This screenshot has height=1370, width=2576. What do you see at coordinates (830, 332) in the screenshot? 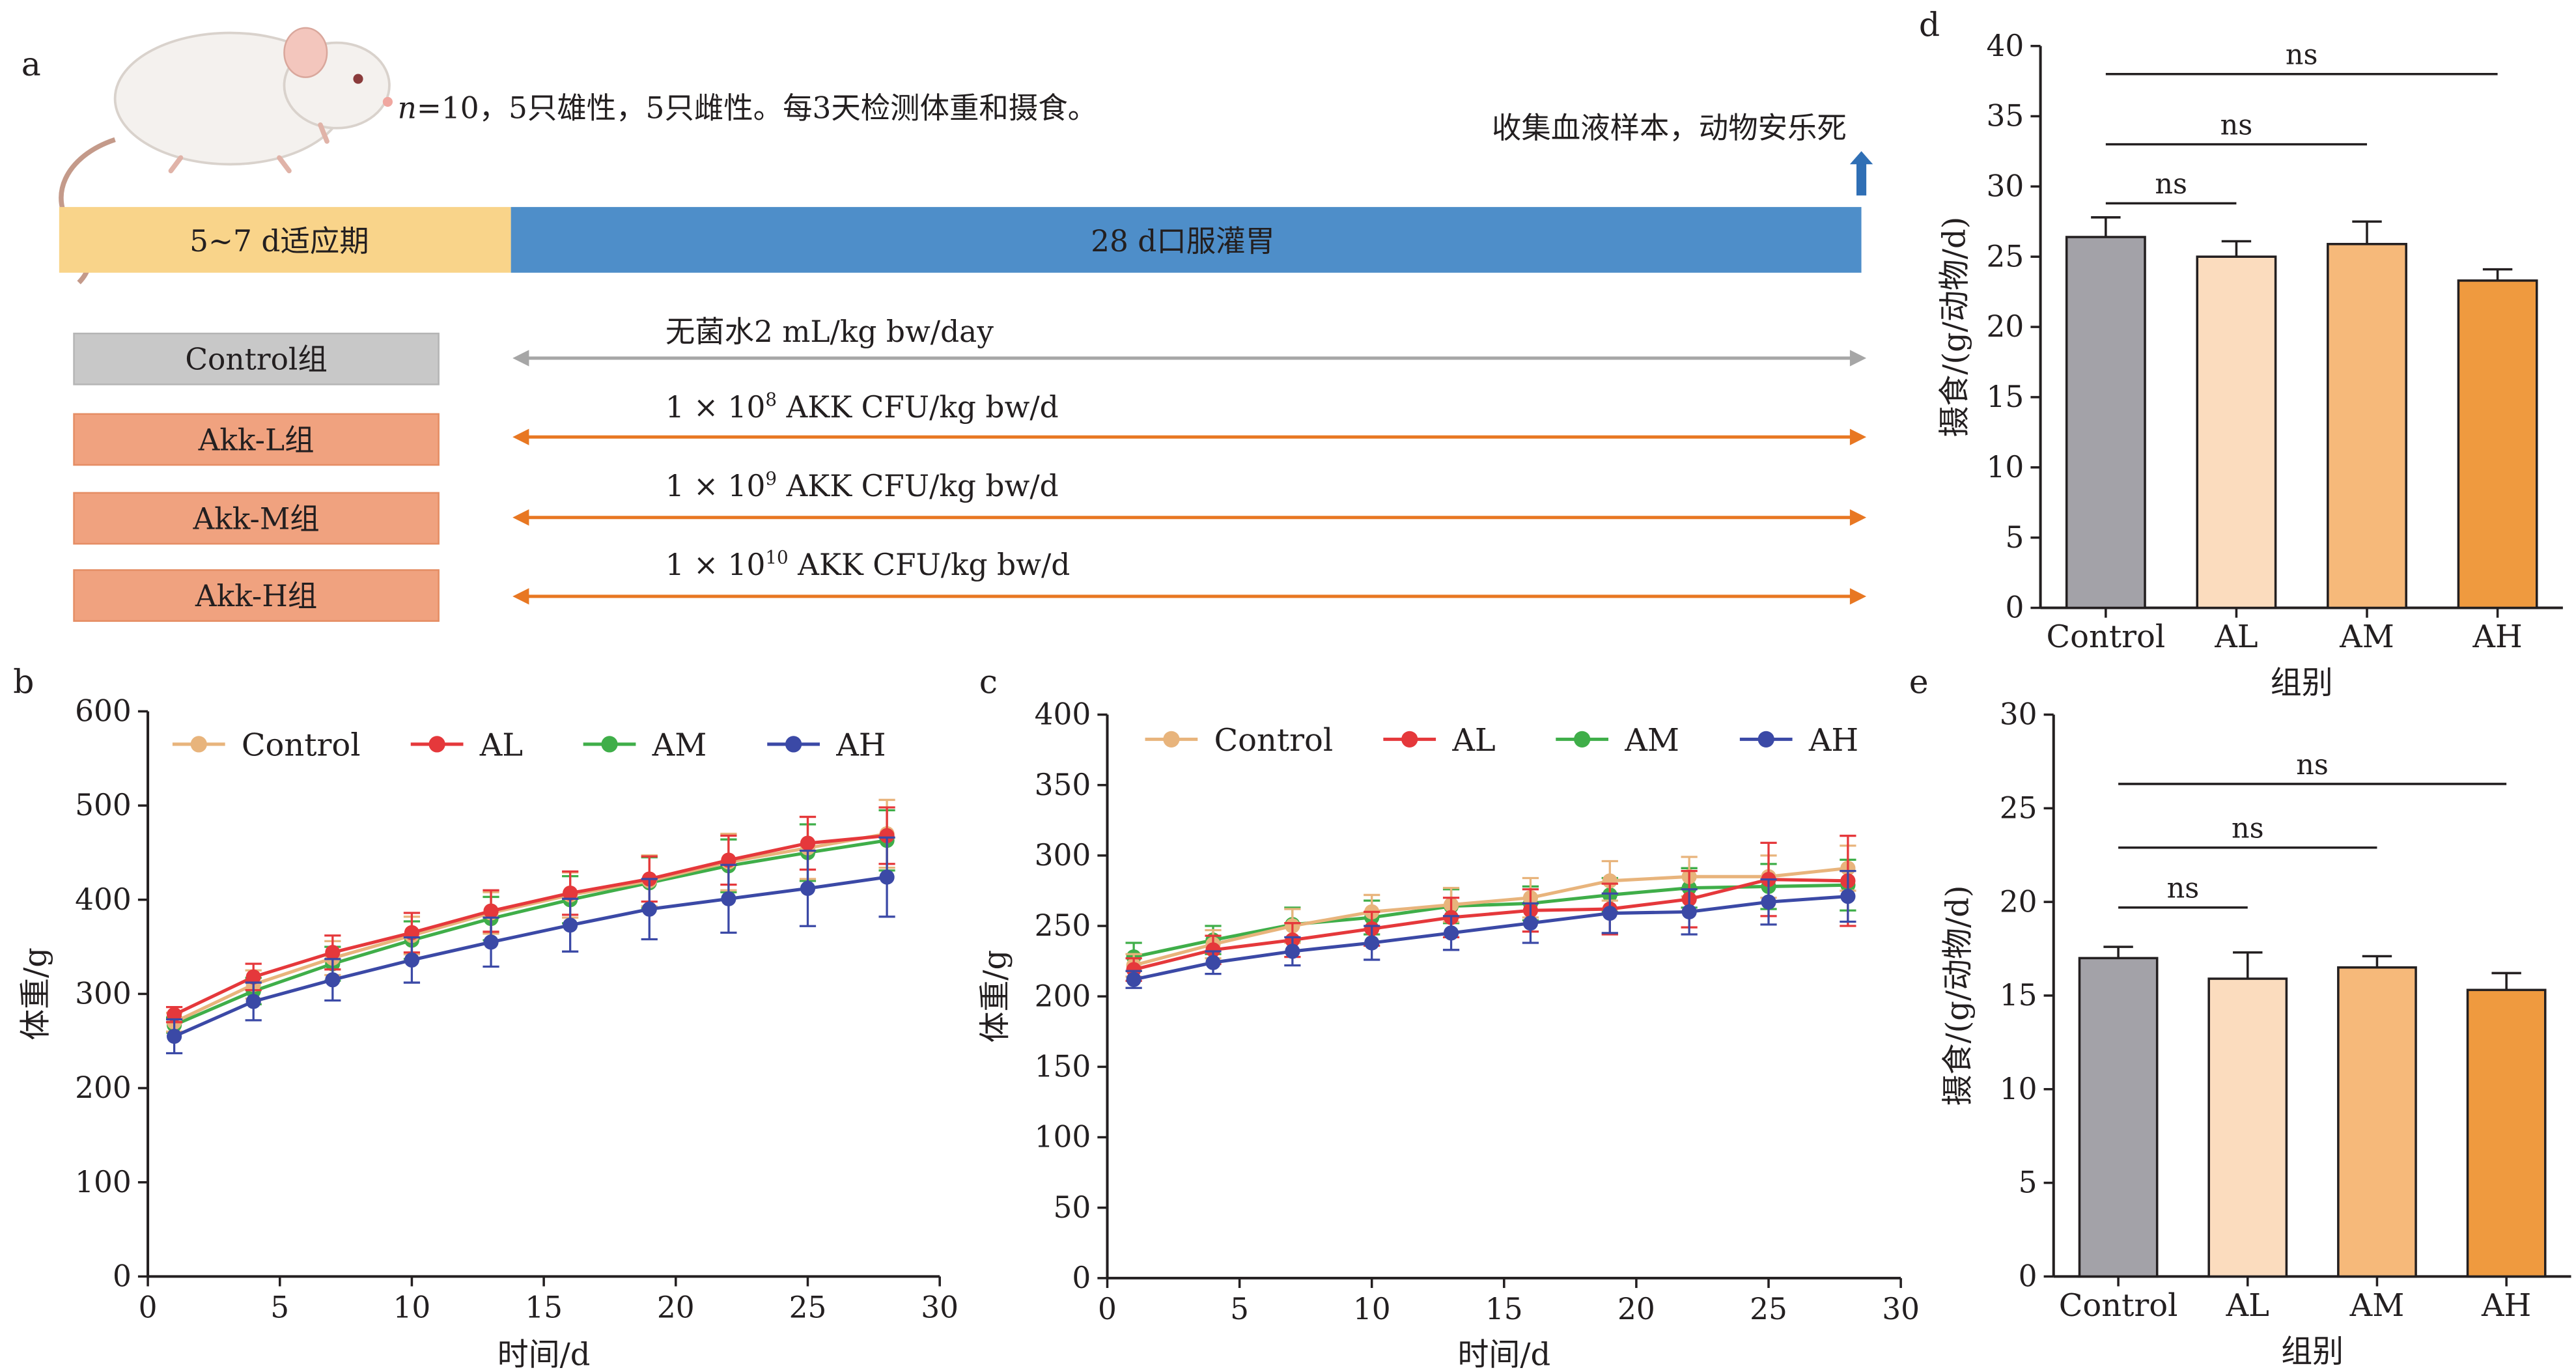
I see `dose-text-control: 无菌水2 mL/kg bw/day` at bounding box center [830, 332].